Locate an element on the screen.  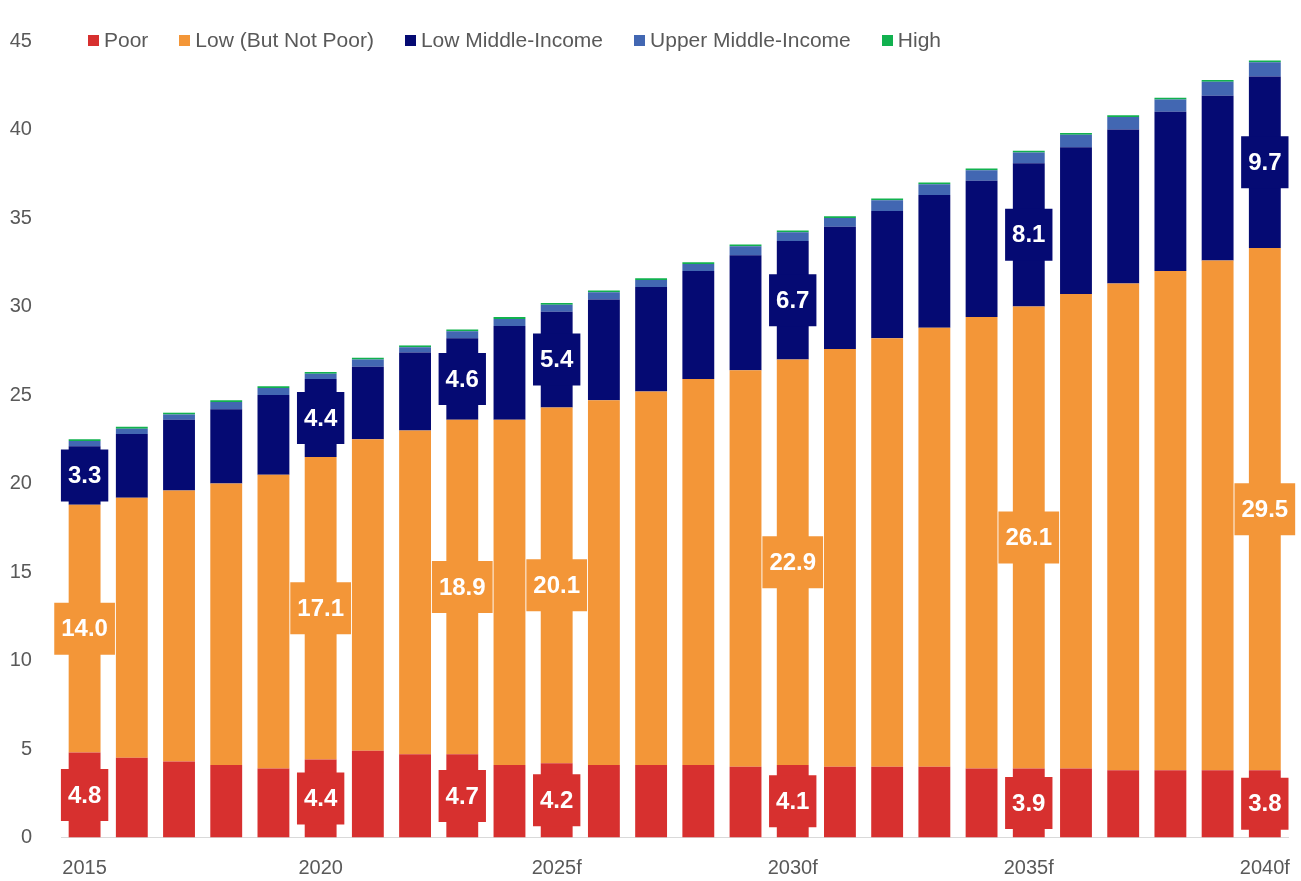
y-tick-label: 40 is located at coordinates (20, 128).